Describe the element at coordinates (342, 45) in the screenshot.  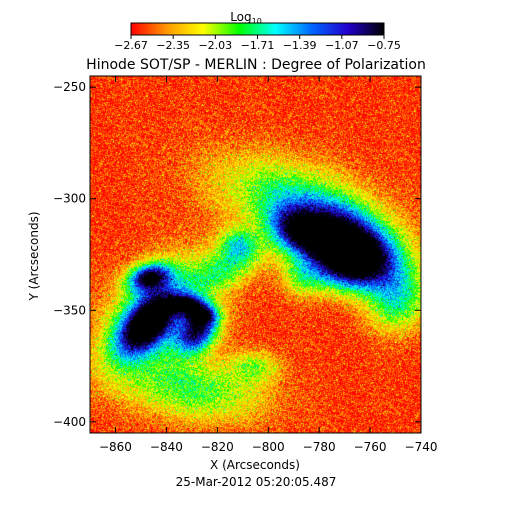
I see `colorbar-tick-label: −1.07` at that location.